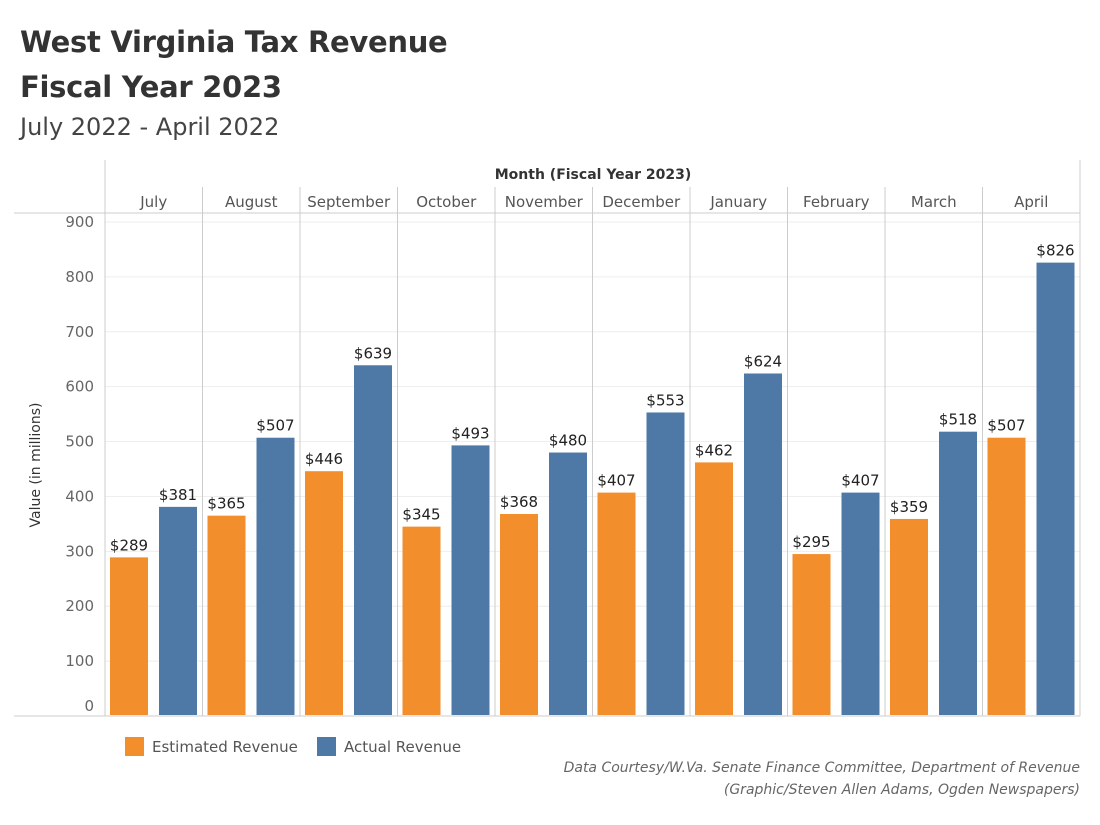 This screenshot has height=825, width=1100. What do you see at coordinates (934, 202) in the screenshot?
I see `x-tick-label: March` at bounding box center [934, 202].